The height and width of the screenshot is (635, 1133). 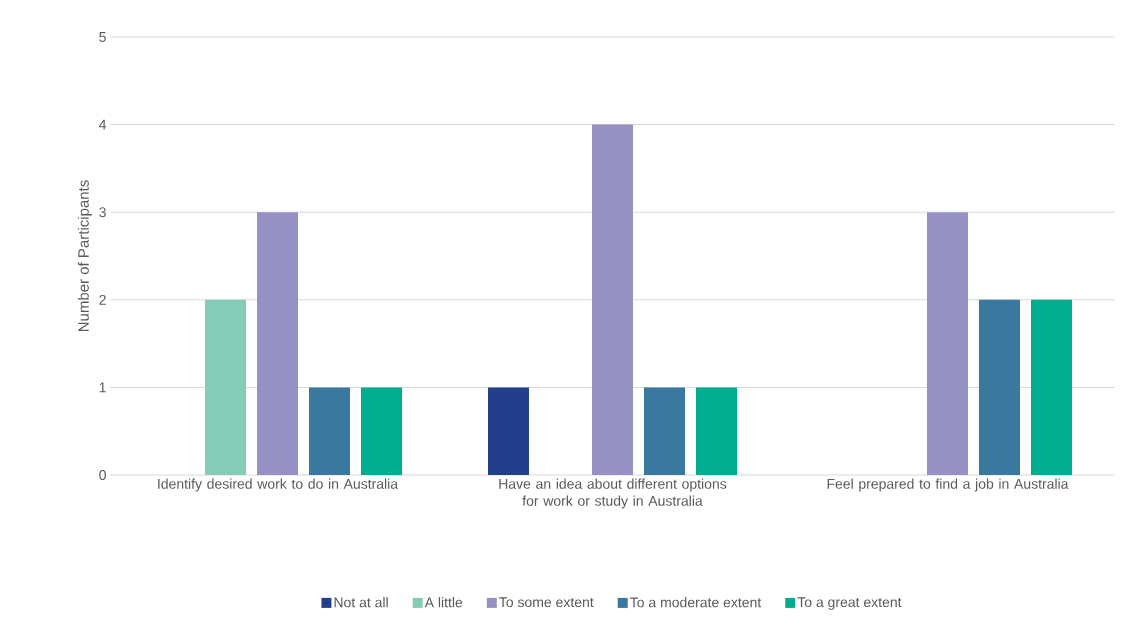 What do you see at coordinates (948, 485) in the screenshot?
I see `x-tick-label: Feel prepared to find a job in Australia` at bounding box center [948, 485].